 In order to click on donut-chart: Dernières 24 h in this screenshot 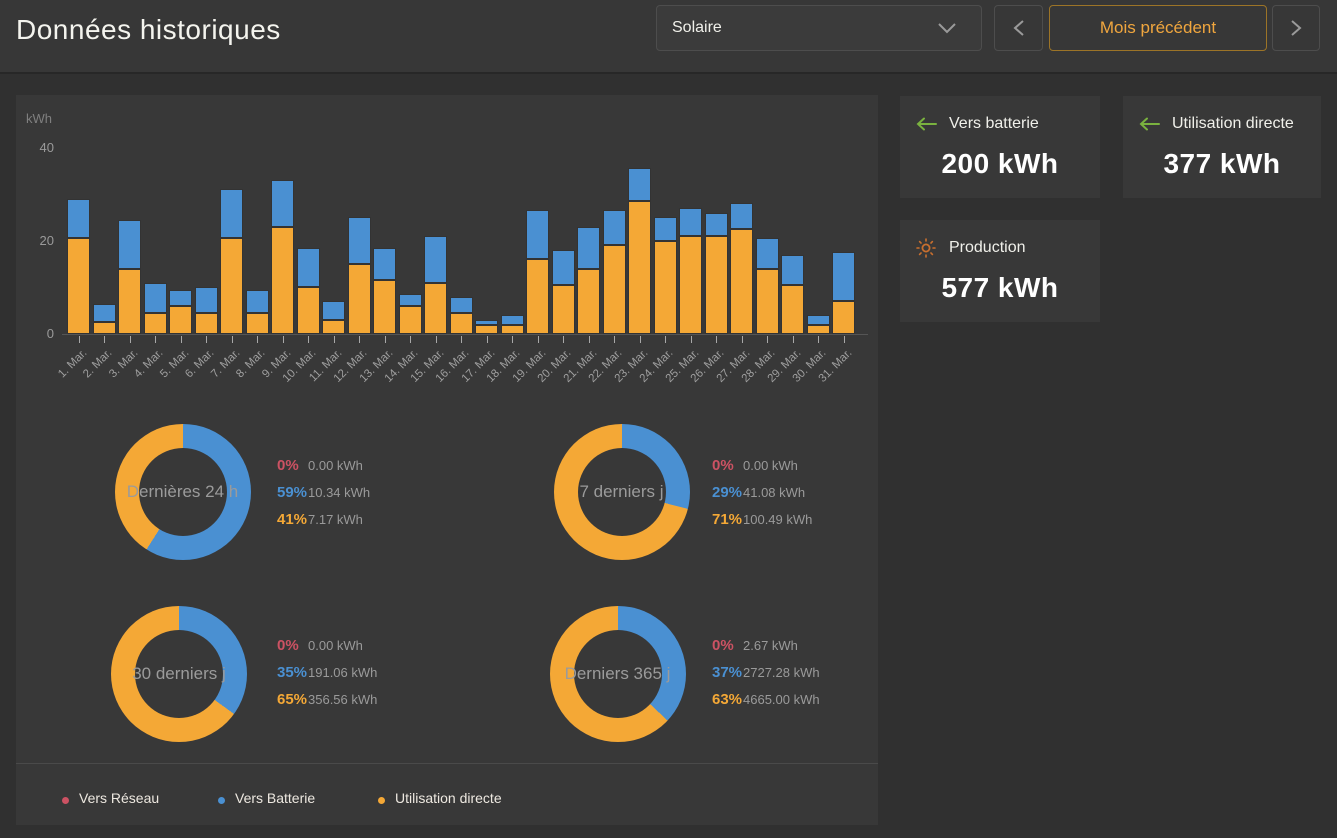, I will do `click(182, 491)`.